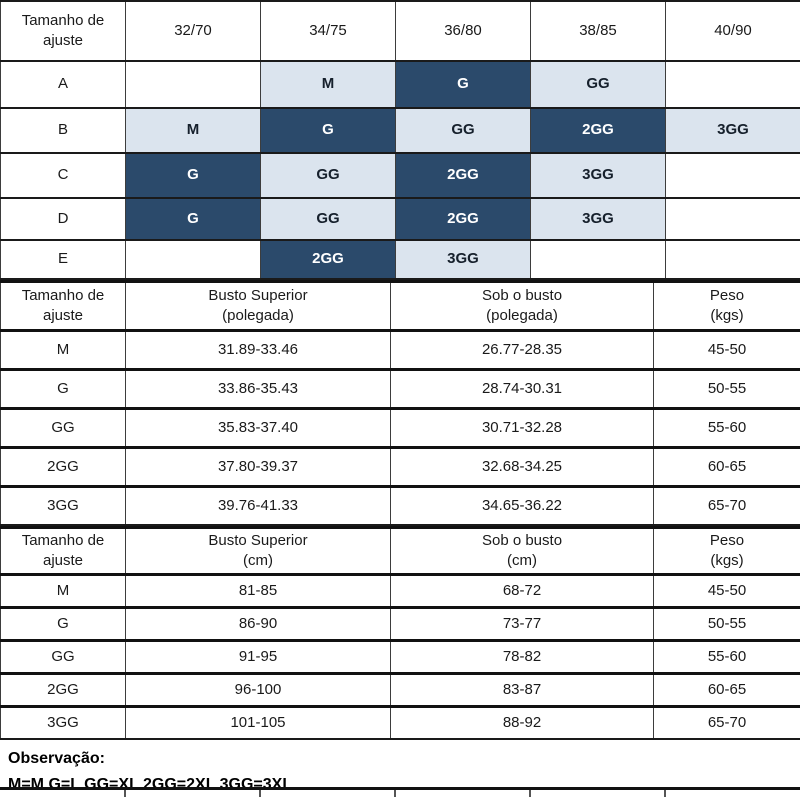 The height and width of the screenshot is (800, 800). Describe the element at coordinates (522, 722) in the screenshot. I see `underbust-range: 88-92` at that location.